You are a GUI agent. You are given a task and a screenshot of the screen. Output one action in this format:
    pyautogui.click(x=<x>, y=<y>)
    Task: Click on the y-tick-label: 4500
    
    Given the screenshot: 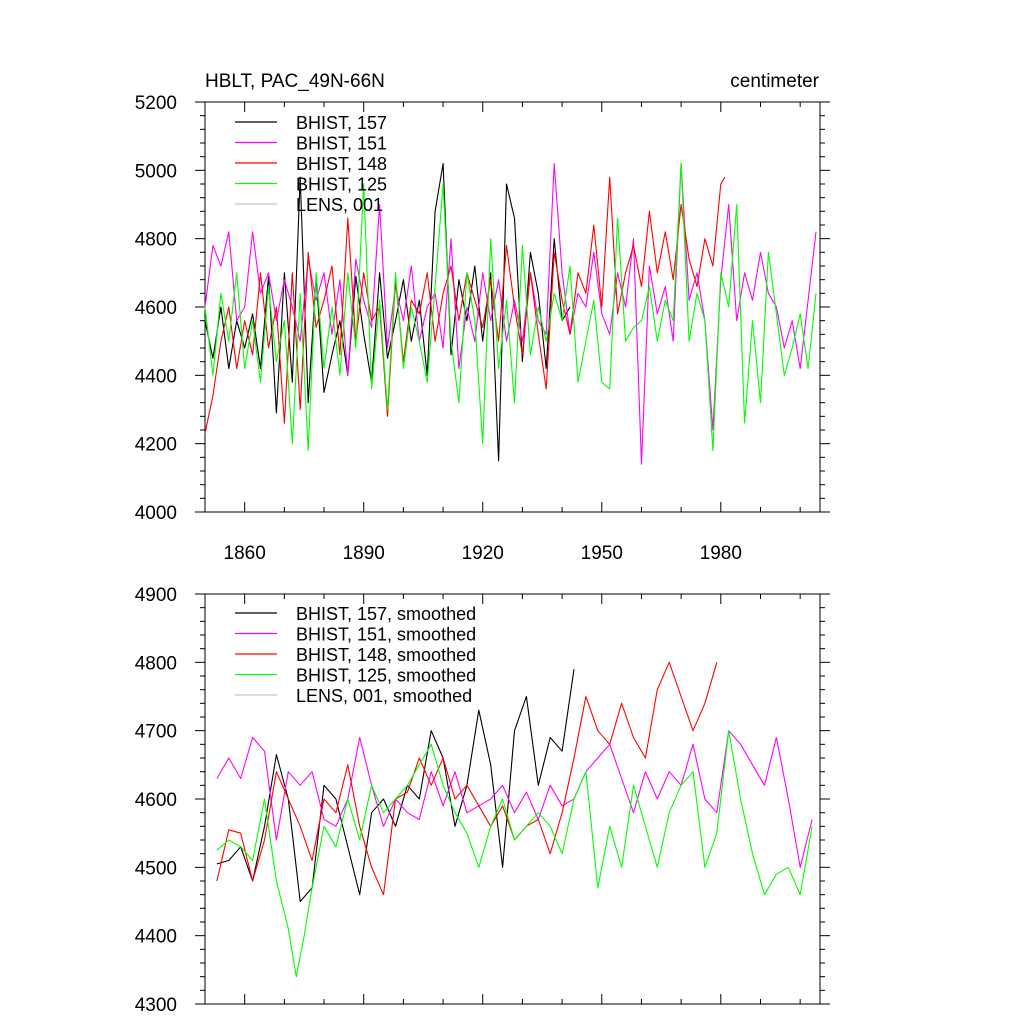 What is the action you would take?
    pyautogui.click(x=156, y=868)
    